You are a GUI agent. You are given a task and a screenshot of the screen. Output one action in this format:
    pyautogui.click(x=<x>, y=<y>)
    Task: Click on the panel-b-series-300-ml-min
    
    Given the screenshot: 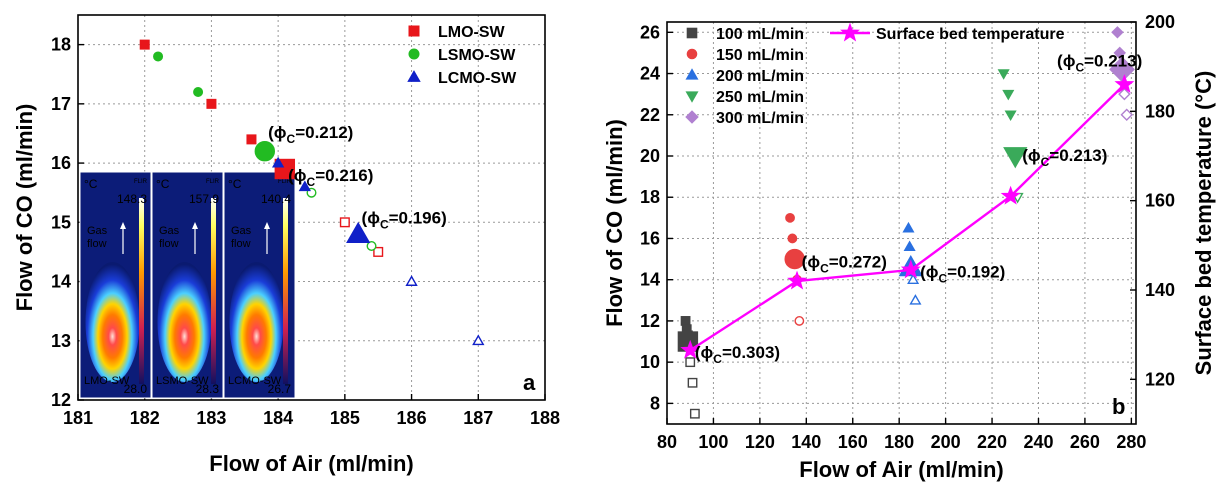 What is the action you would take?
    pyautogui.click(x=1122, y=74)
    